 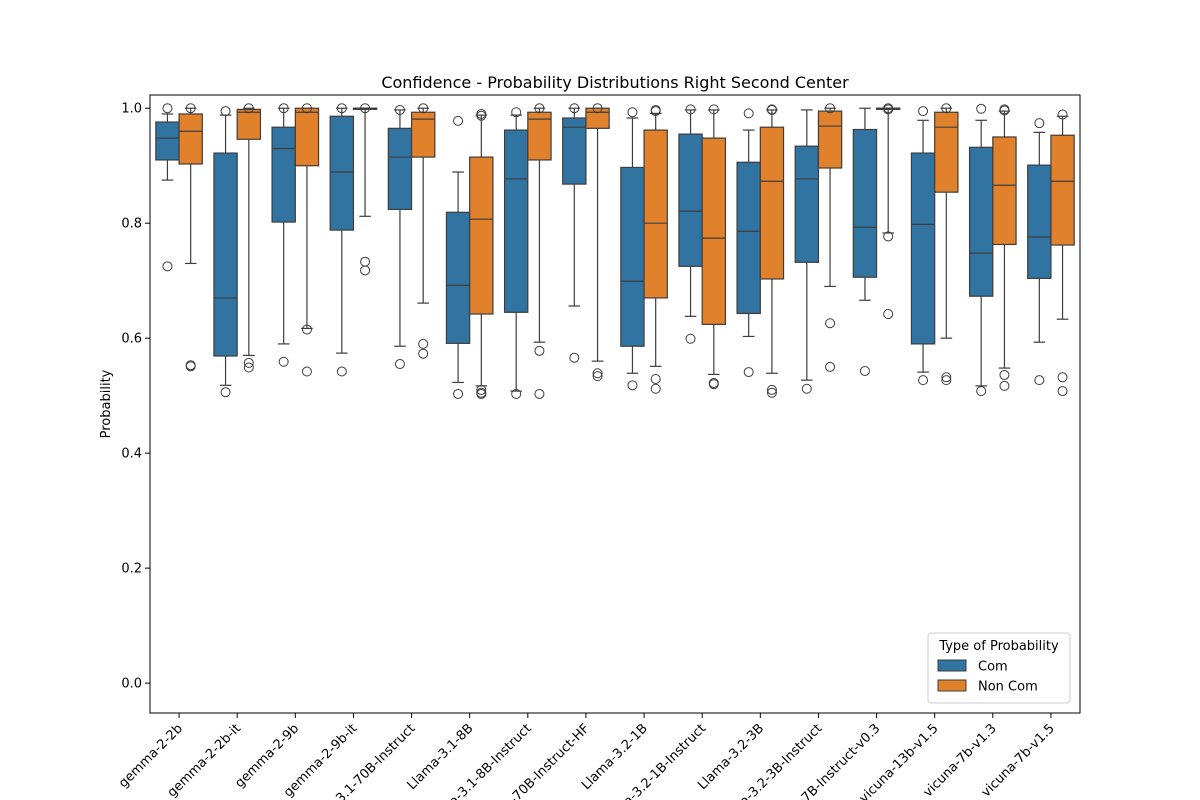 I want to click on y-tick-label: 0.6, so click(x=131, y=339).